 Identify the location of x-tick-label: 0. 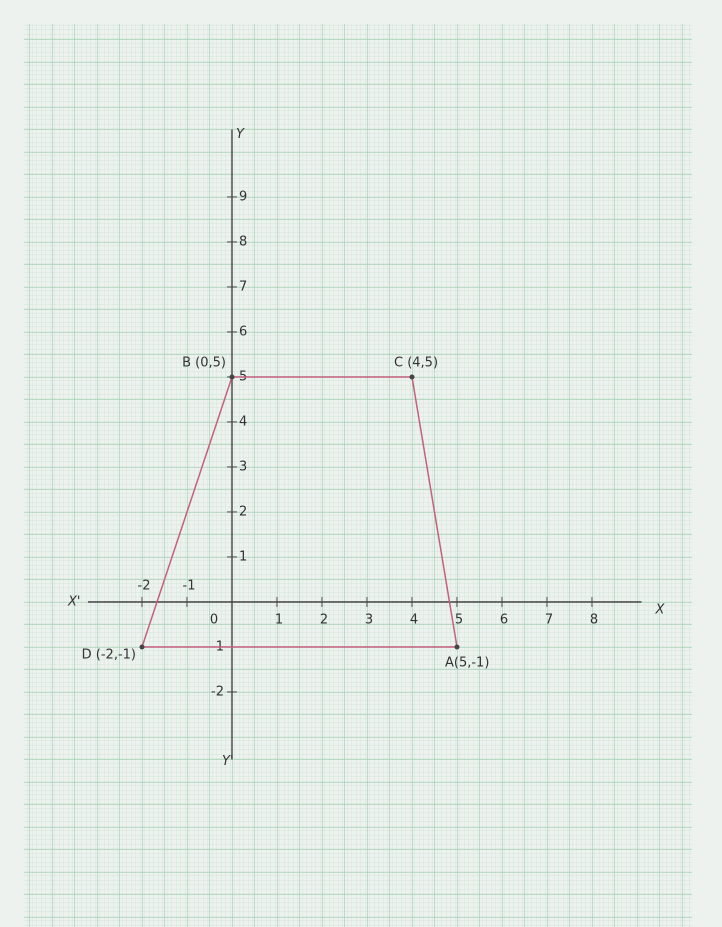
(214, 620).